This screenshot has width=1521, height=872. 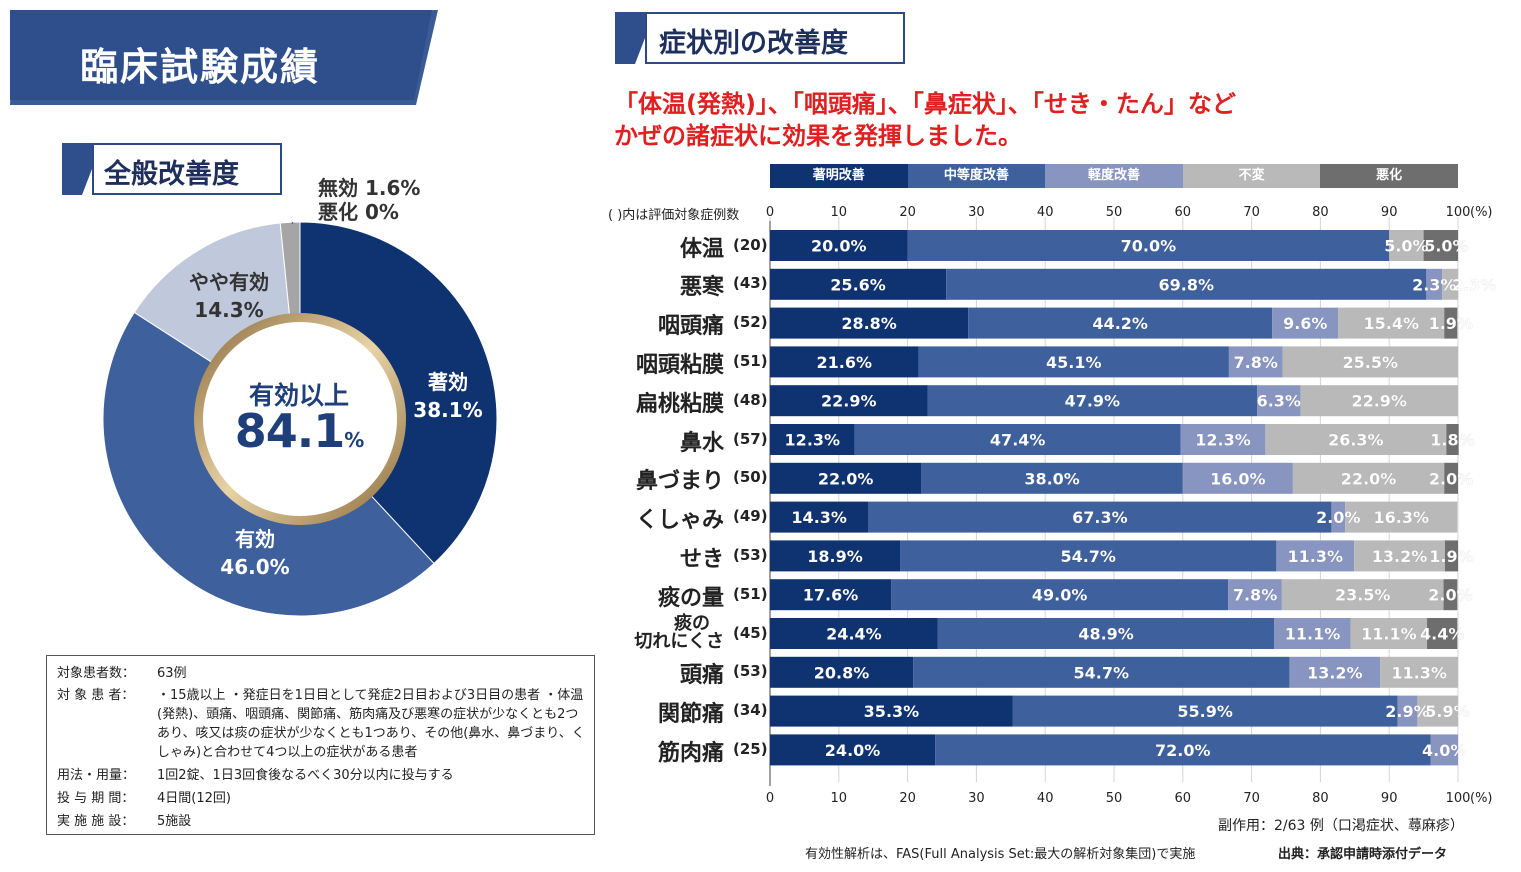 I want to click on bar-label-8-2: 11.3%, so click(x=1315, y=556).